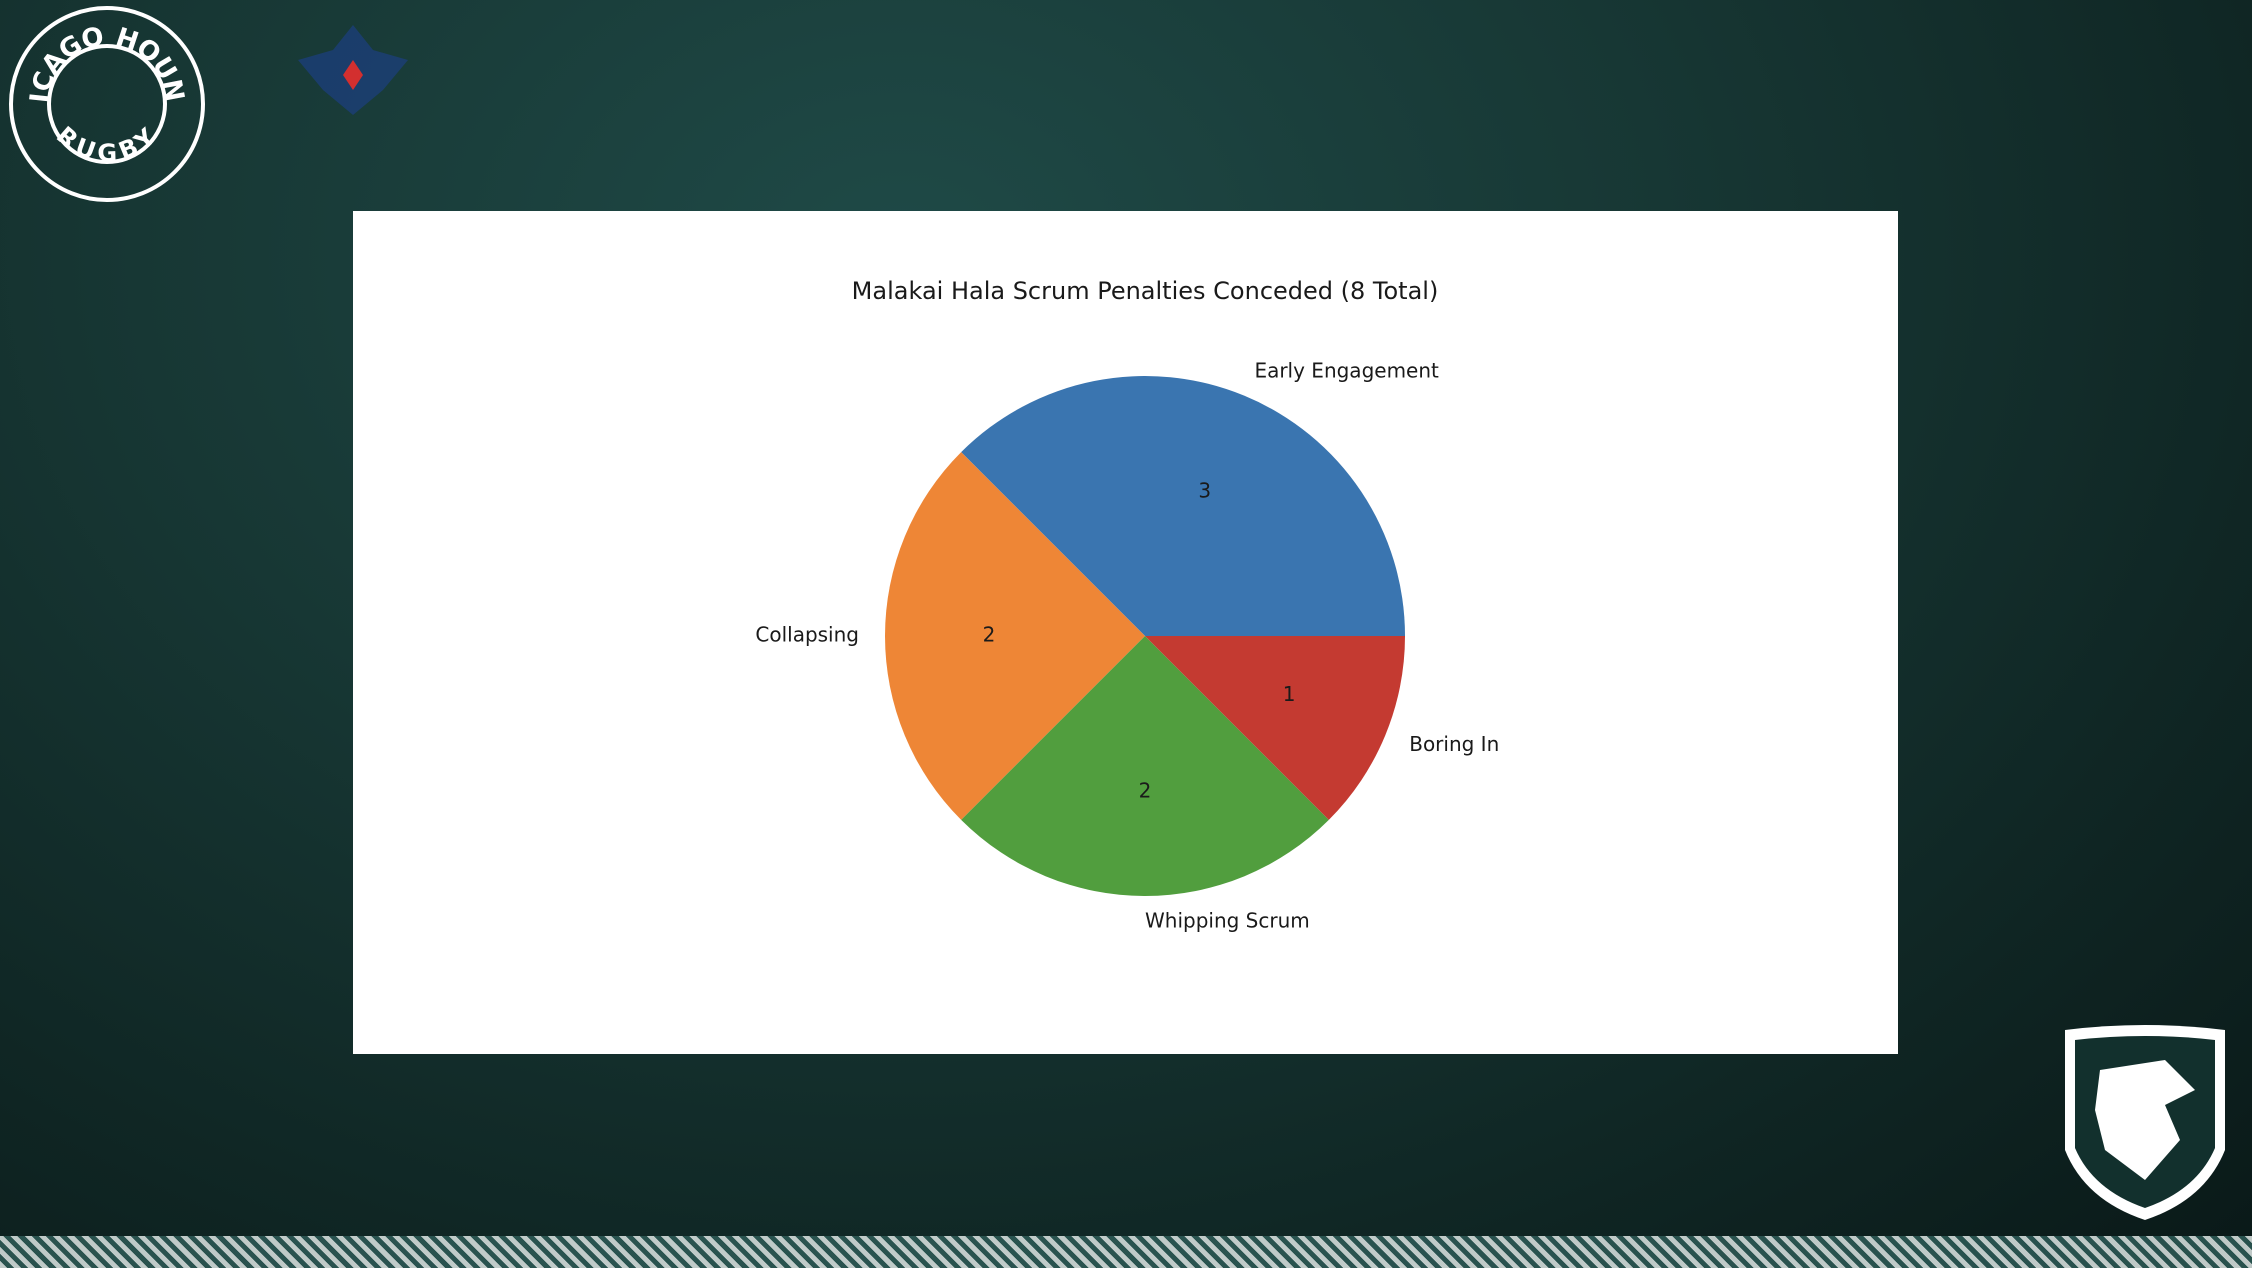 The image size is (2252, 1268). I want to click on category-label: Early Engagement, so click(1346, 370).